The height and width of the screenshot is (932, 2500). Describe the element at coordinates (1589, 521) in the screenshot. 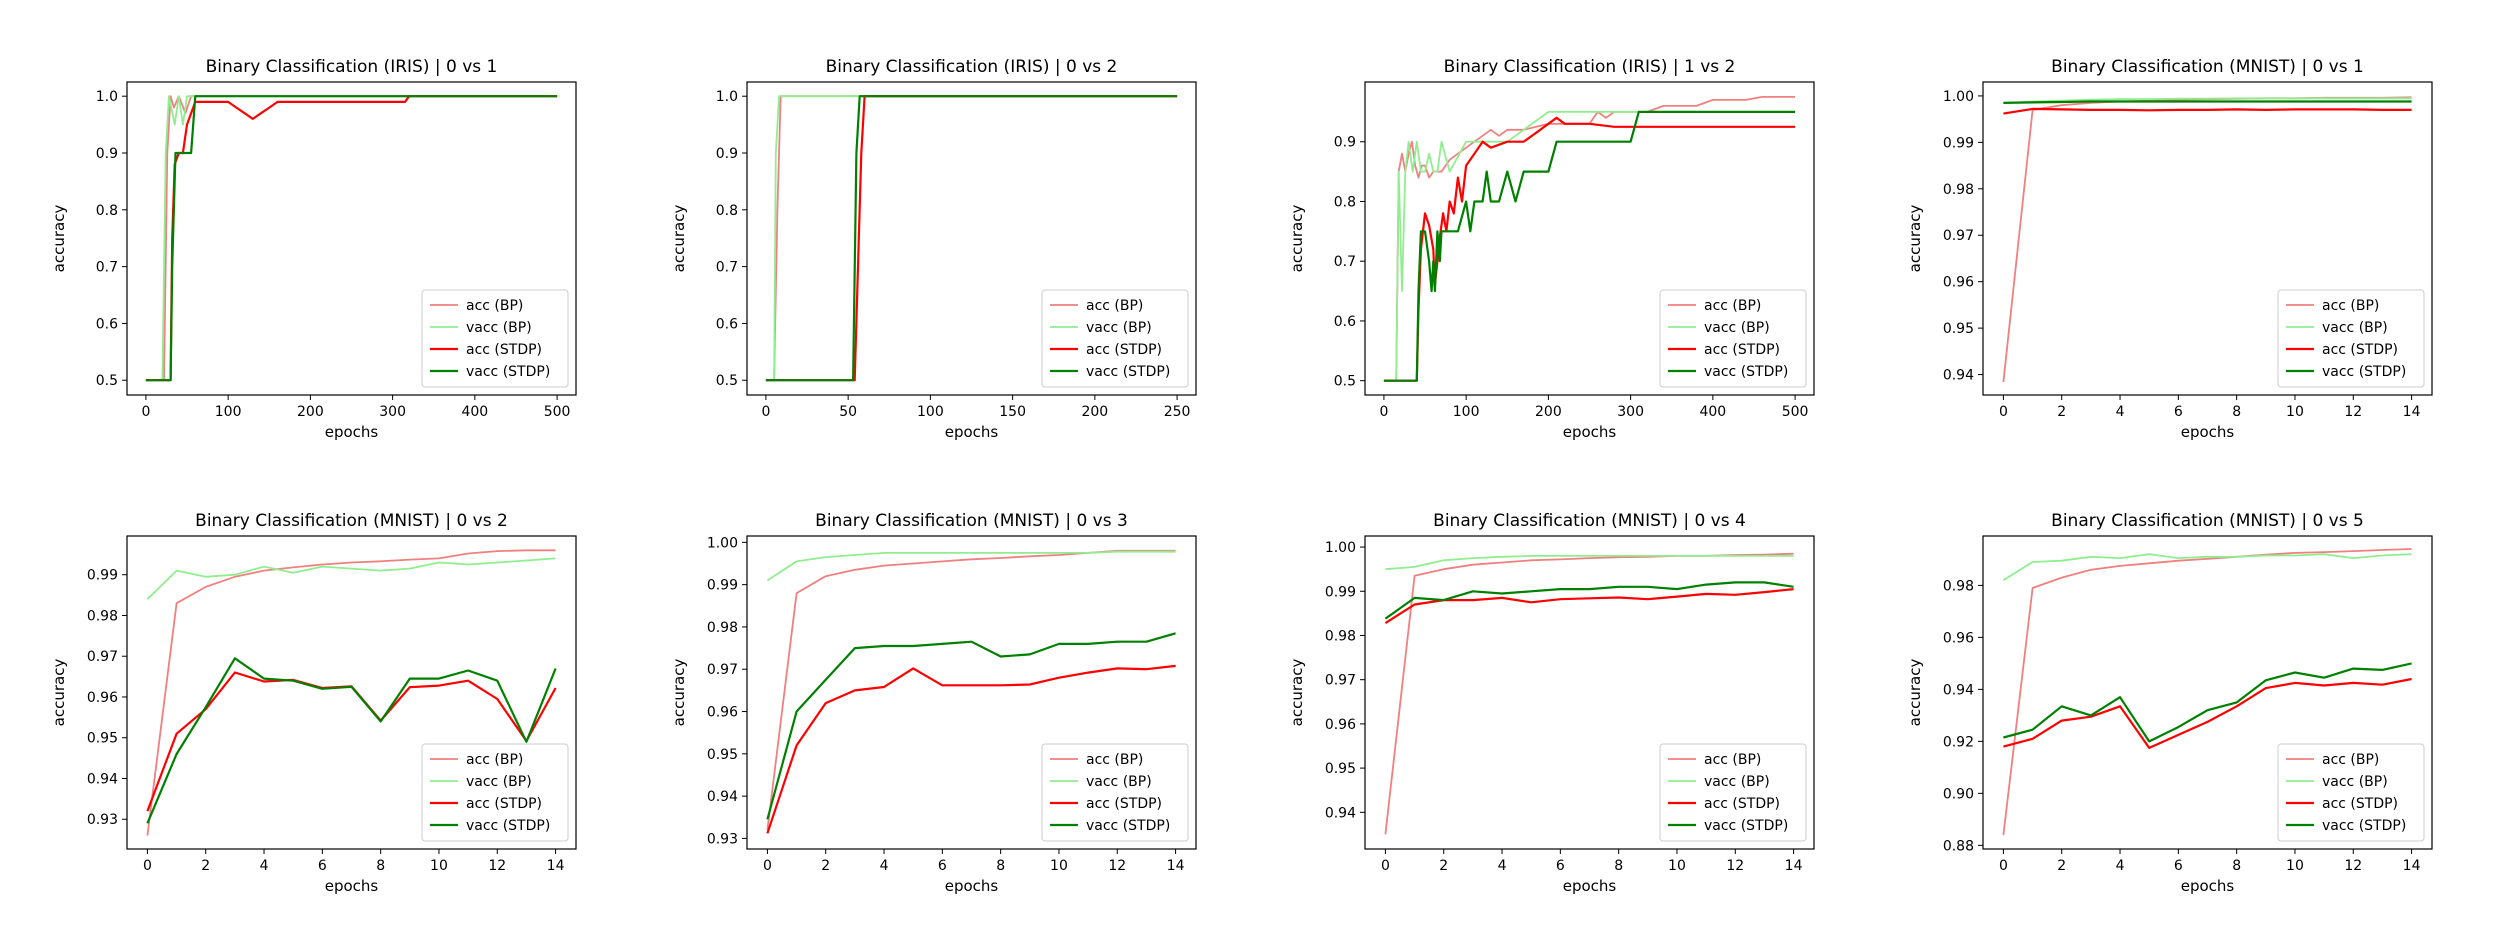

I see `chart-title: Binary Classification (MNIST) | 0 vs 4` at that location.